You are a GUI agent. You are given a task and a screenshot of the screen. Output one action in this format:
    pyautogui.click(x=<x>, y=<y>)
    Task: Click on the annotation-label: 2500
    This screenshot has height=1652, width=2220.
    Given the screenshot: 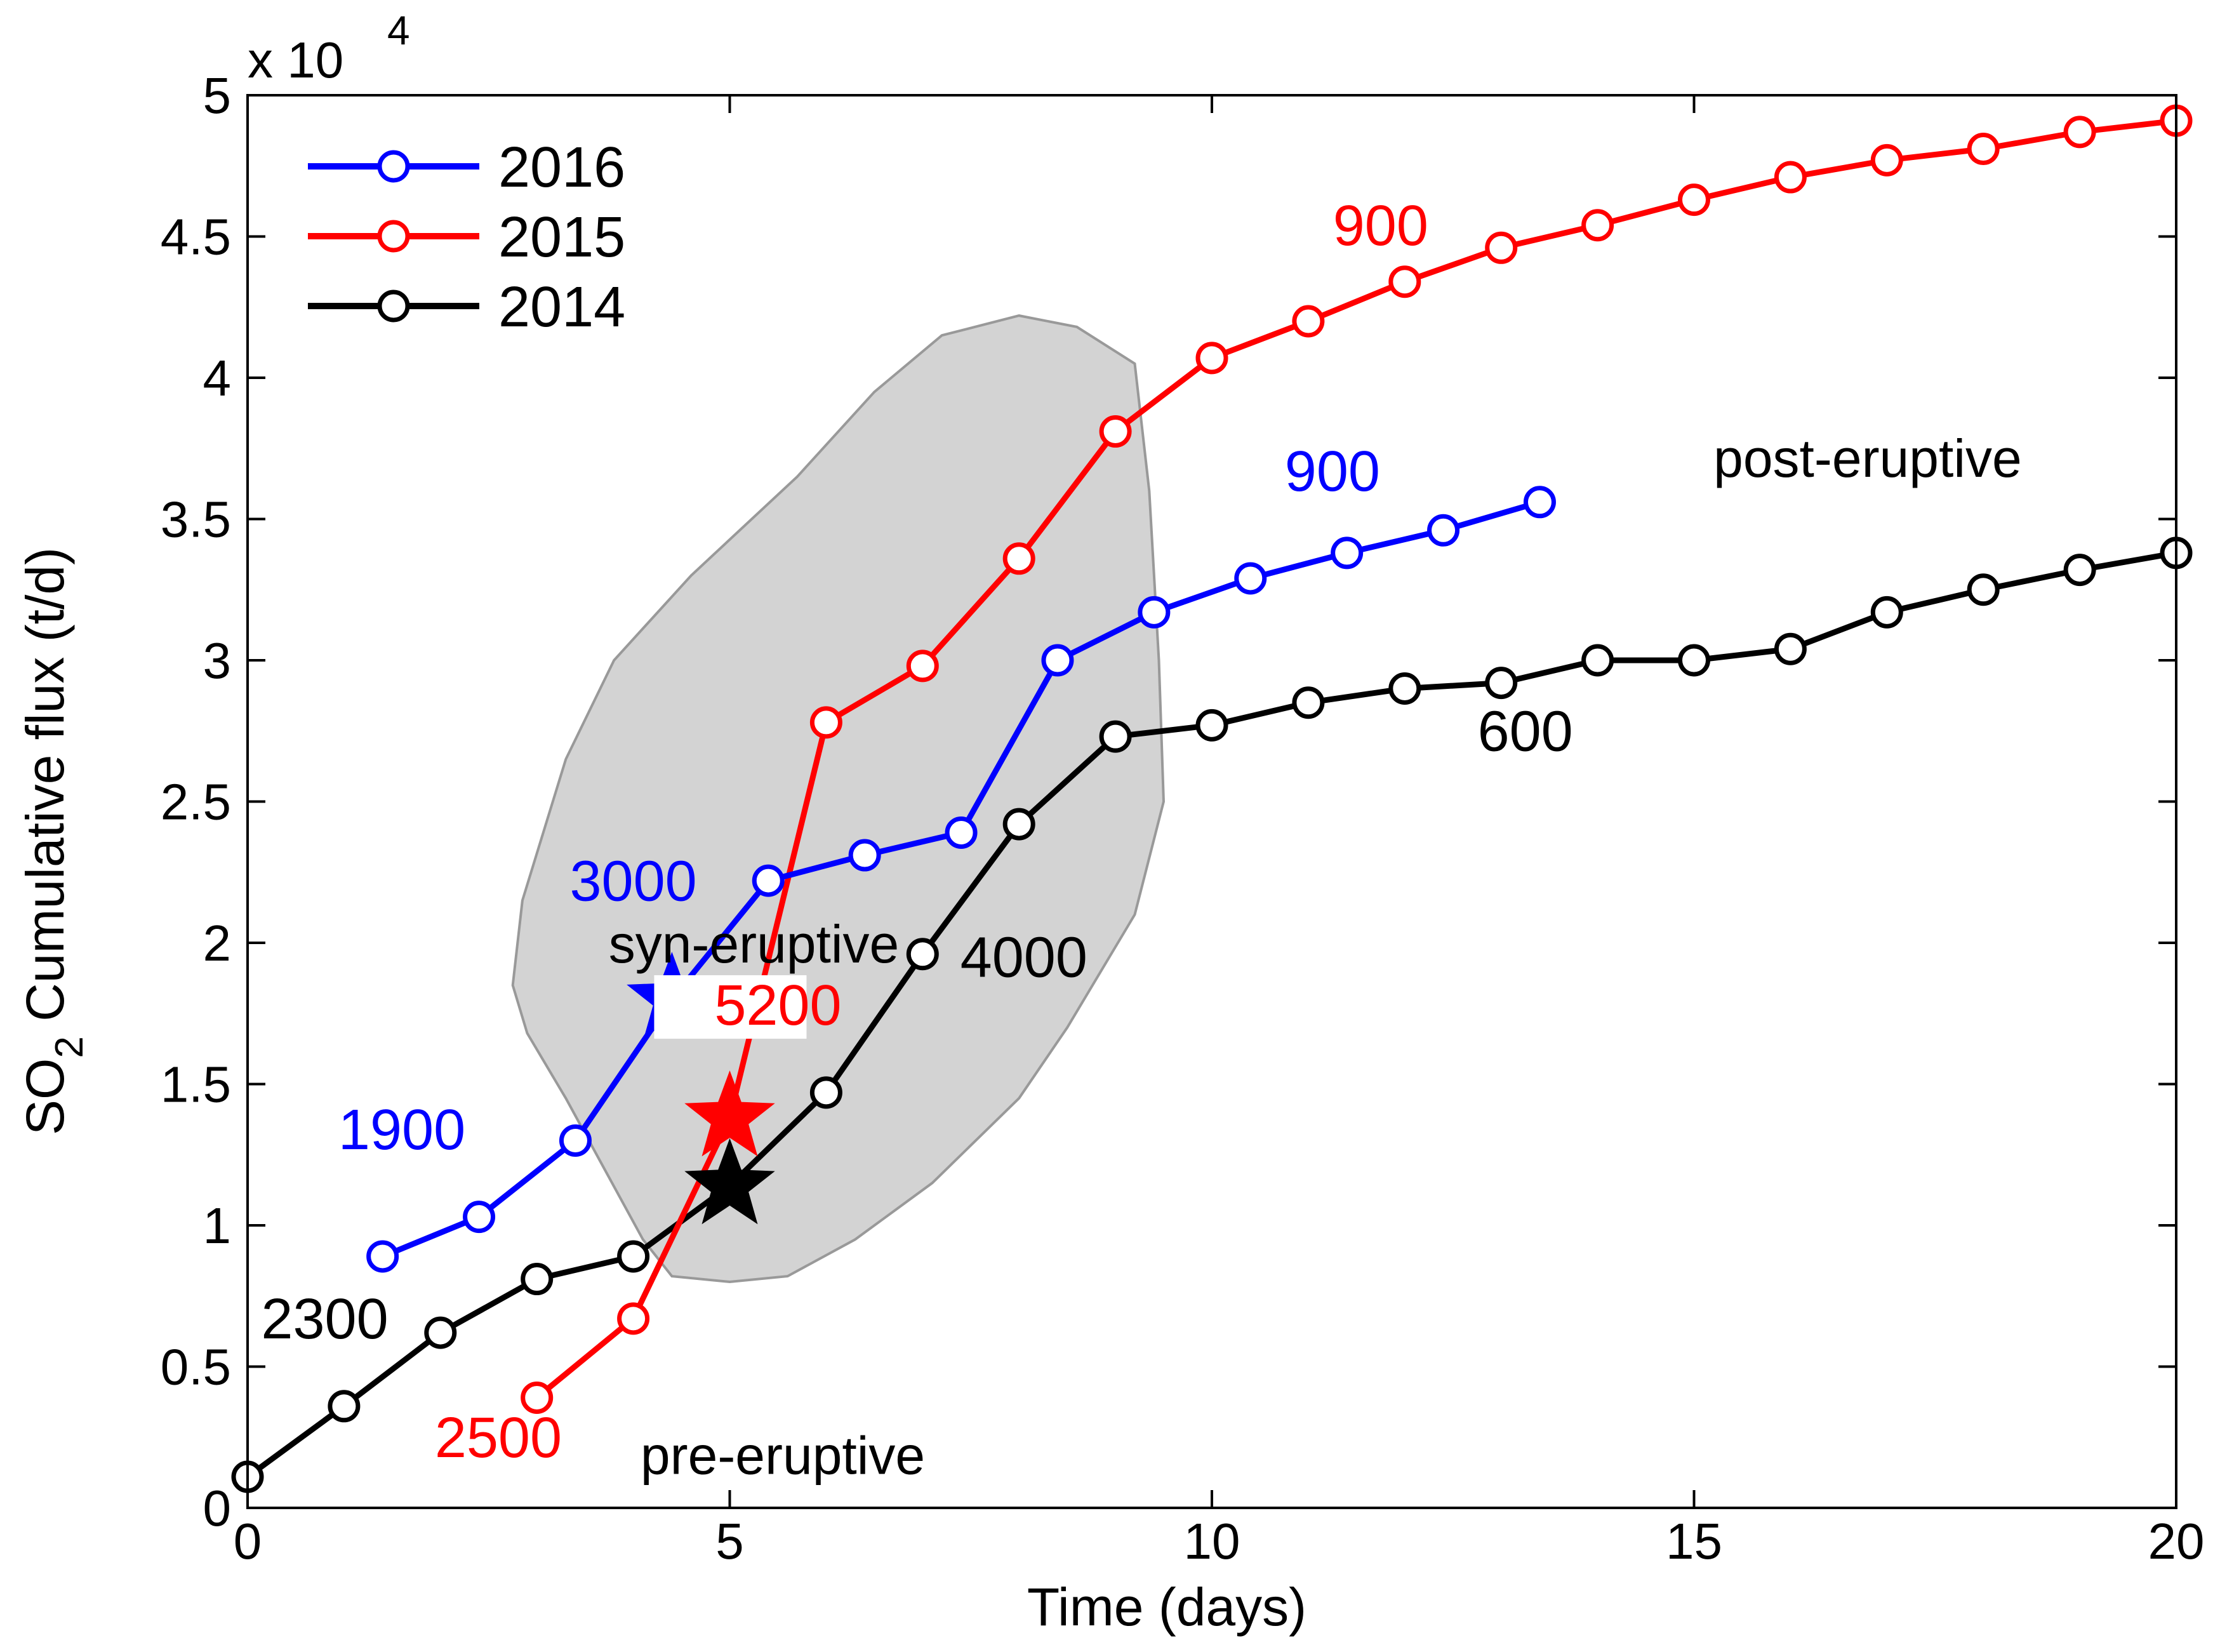 What is the action you would take?
    pyautogui.click(x=498, y=1438)
    